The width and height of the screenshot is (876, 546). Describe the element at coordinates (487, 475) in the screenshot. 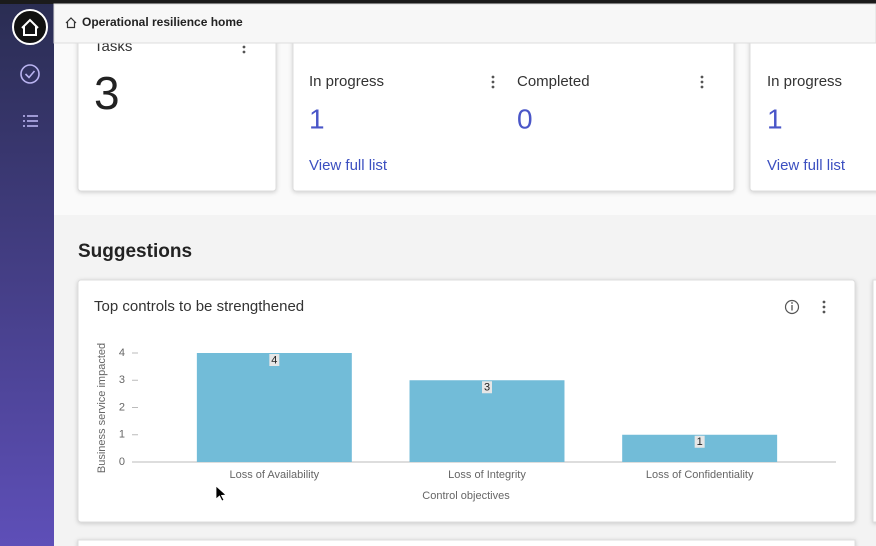

I see `x-tick-label: Loss of Integrity` at that location.